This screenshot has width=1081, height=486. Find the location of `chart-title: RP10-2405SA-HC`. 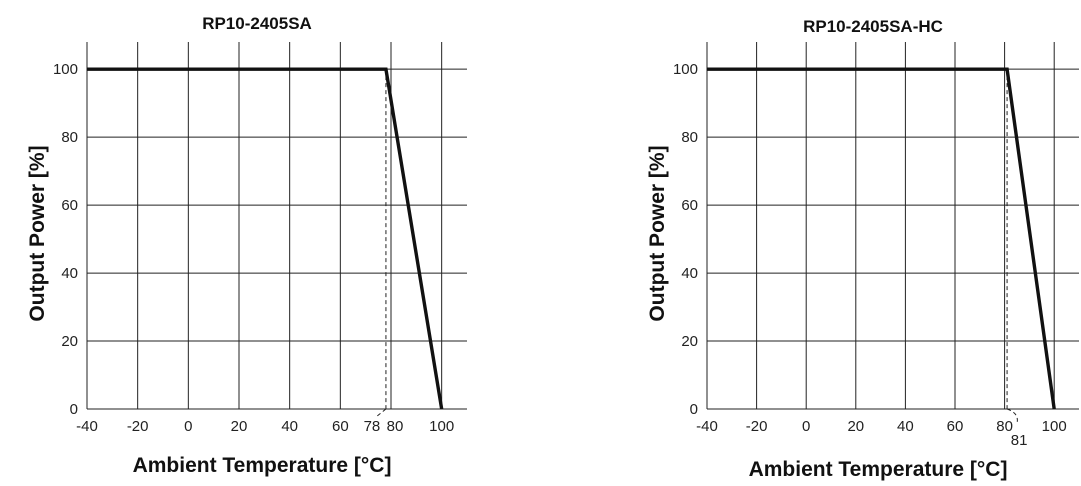

chart-title: RP10-2405SA-HC is located at coordinates (873, 26).